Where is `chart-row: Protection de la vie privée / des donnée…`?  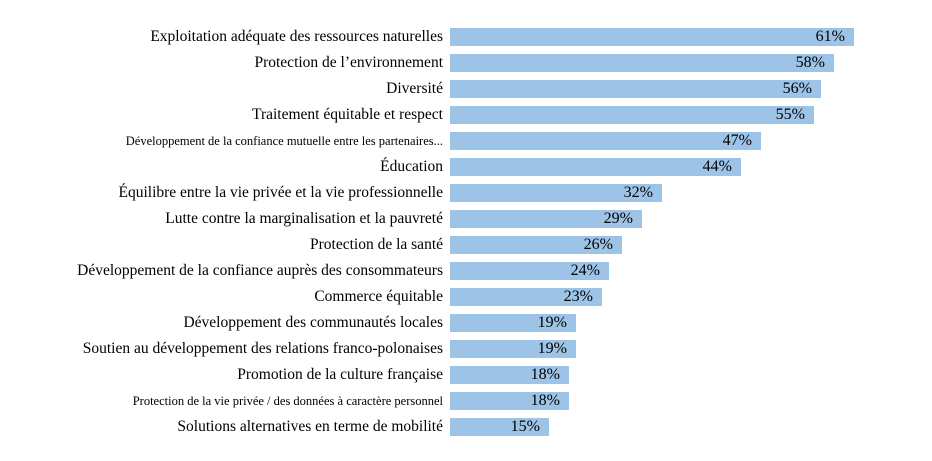
chart-row: Protection de la vie privée / des donnée… is located at coordinates (466, 401).